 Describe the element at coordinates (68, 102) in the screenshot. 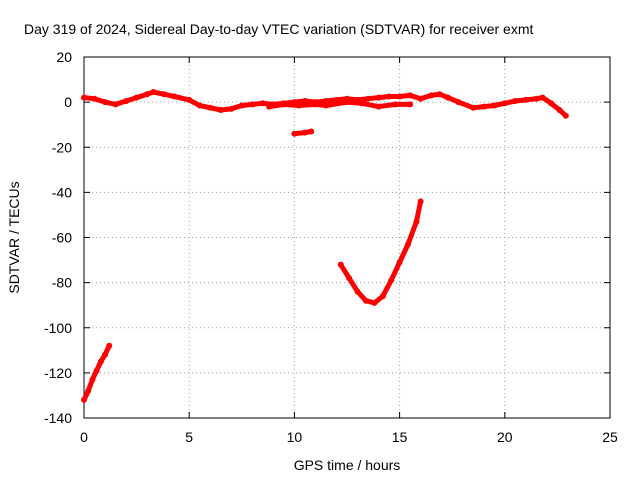

I see `y-tick-label: 0` at that location.